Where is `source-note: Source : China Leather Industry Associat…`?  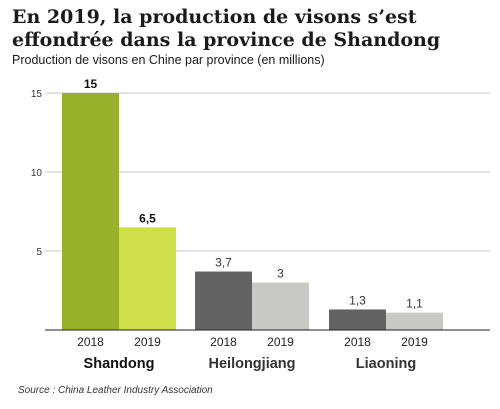
source-note: Source : China Leather Industry Associat… is located at coordinates (115, 390).